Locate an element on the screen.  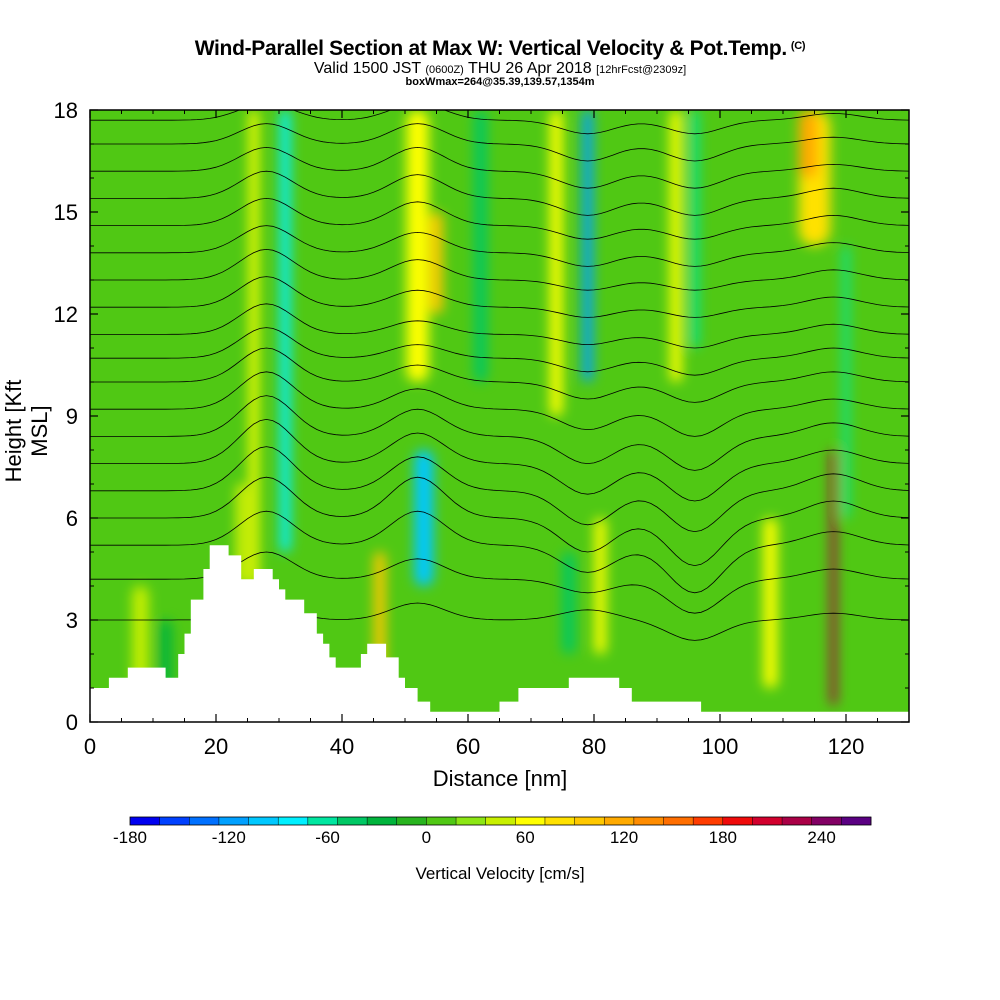
chart-subtitle-box: boxWmax=264@35.39,139.57,1354m is located at coordinates (500, 82).